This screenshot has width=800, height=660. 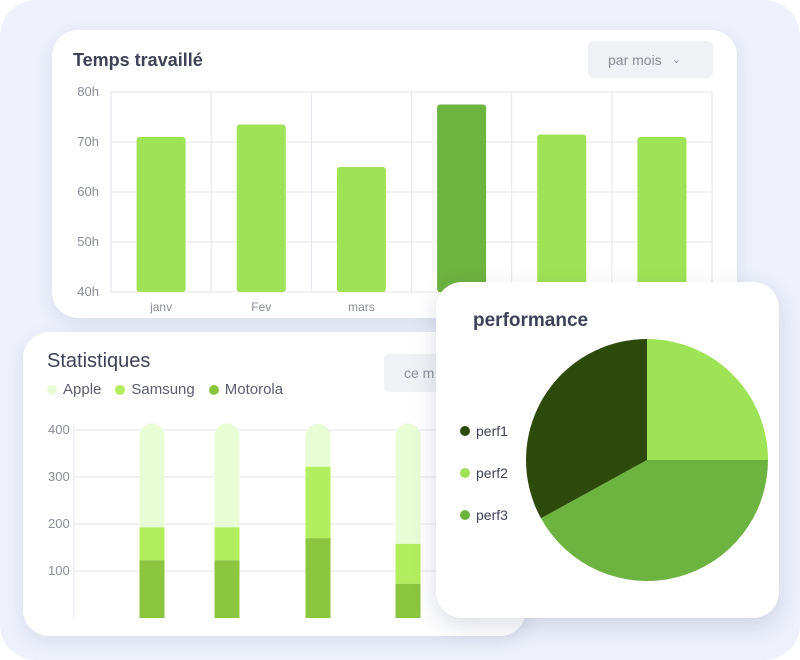 I want to click on legend-label-apple: Apple, so click(x=82, y=389).